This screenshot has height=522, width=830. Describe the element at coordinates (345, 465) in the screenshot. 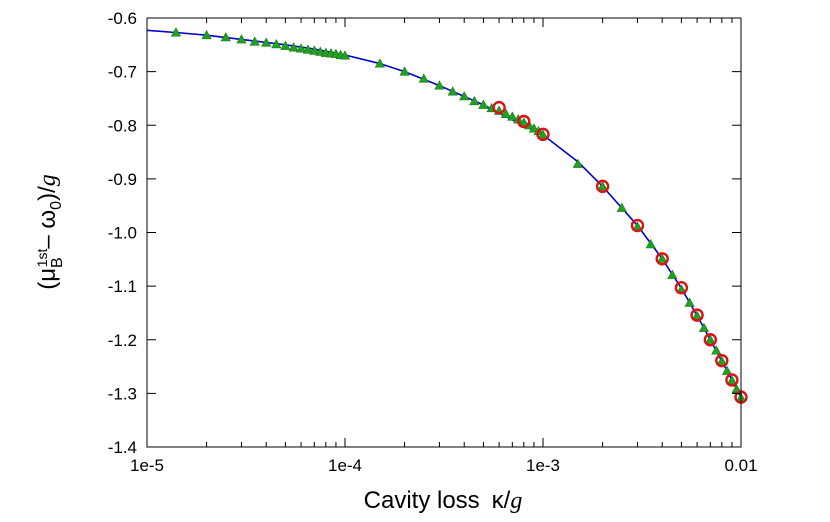

I see `x-tick-label: 1e-4` at that location.